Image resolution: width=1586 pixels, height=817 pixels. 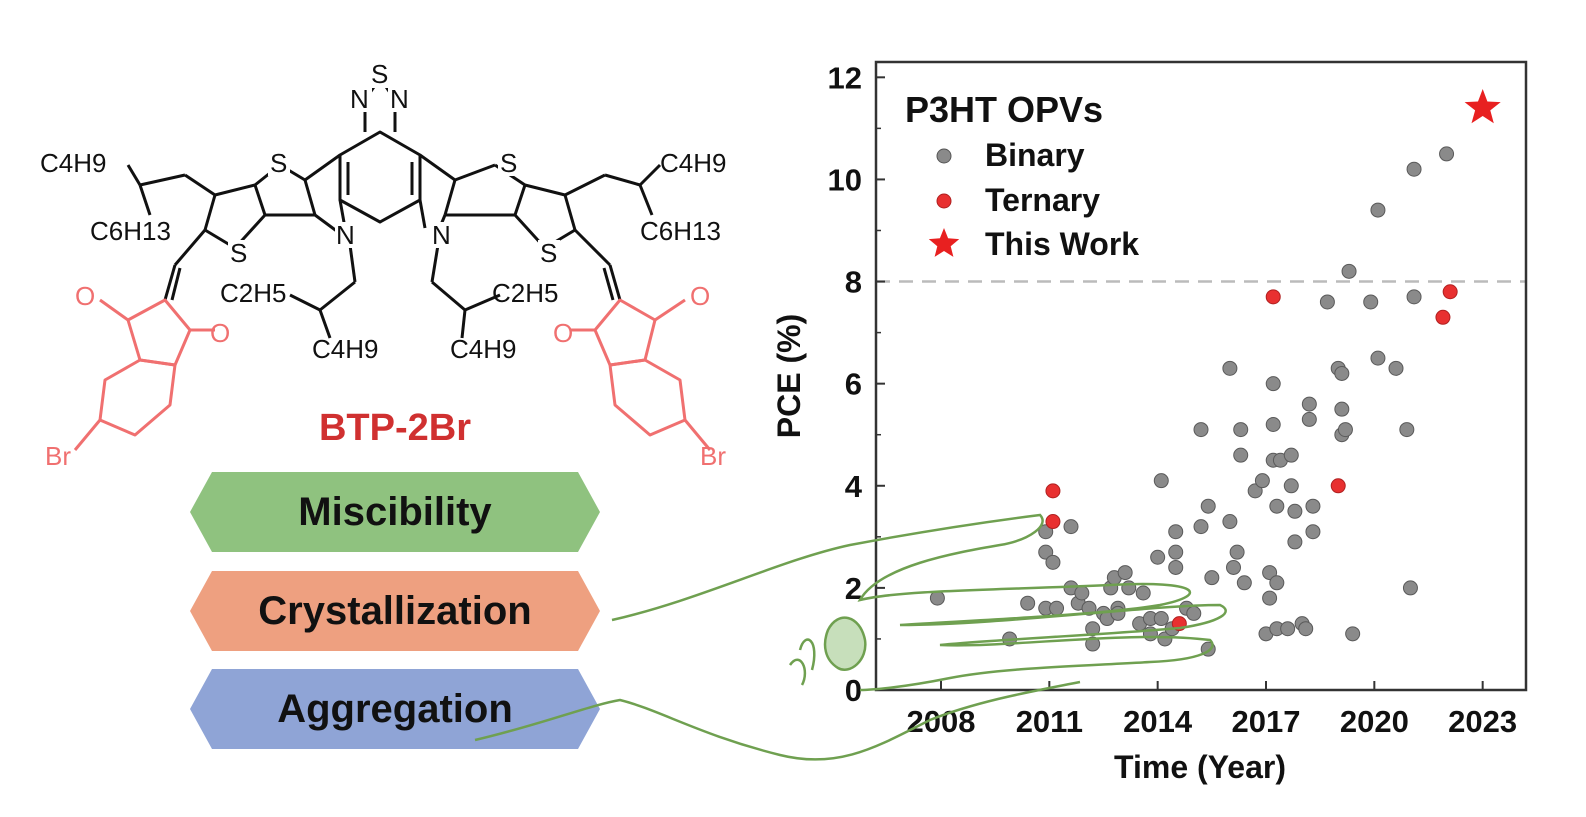 What do you see at coordinates (130, 231) in the screenshot?
I see `group-c6h13: C6H13` at bounding box center [130, 231].